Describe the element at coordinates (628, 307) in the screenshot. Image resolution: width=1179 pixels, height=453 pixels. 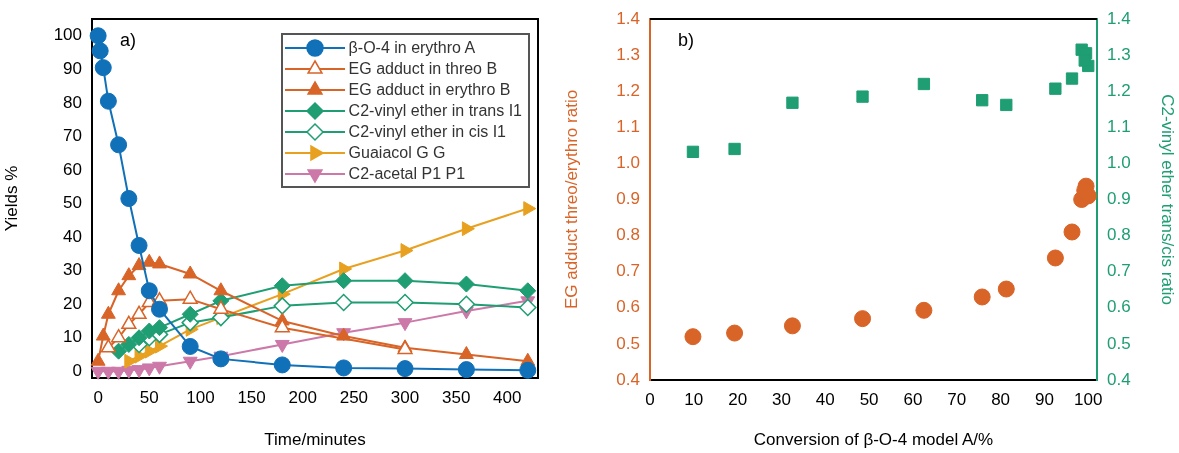
I see `y-tick-label: 0.6` at that location.